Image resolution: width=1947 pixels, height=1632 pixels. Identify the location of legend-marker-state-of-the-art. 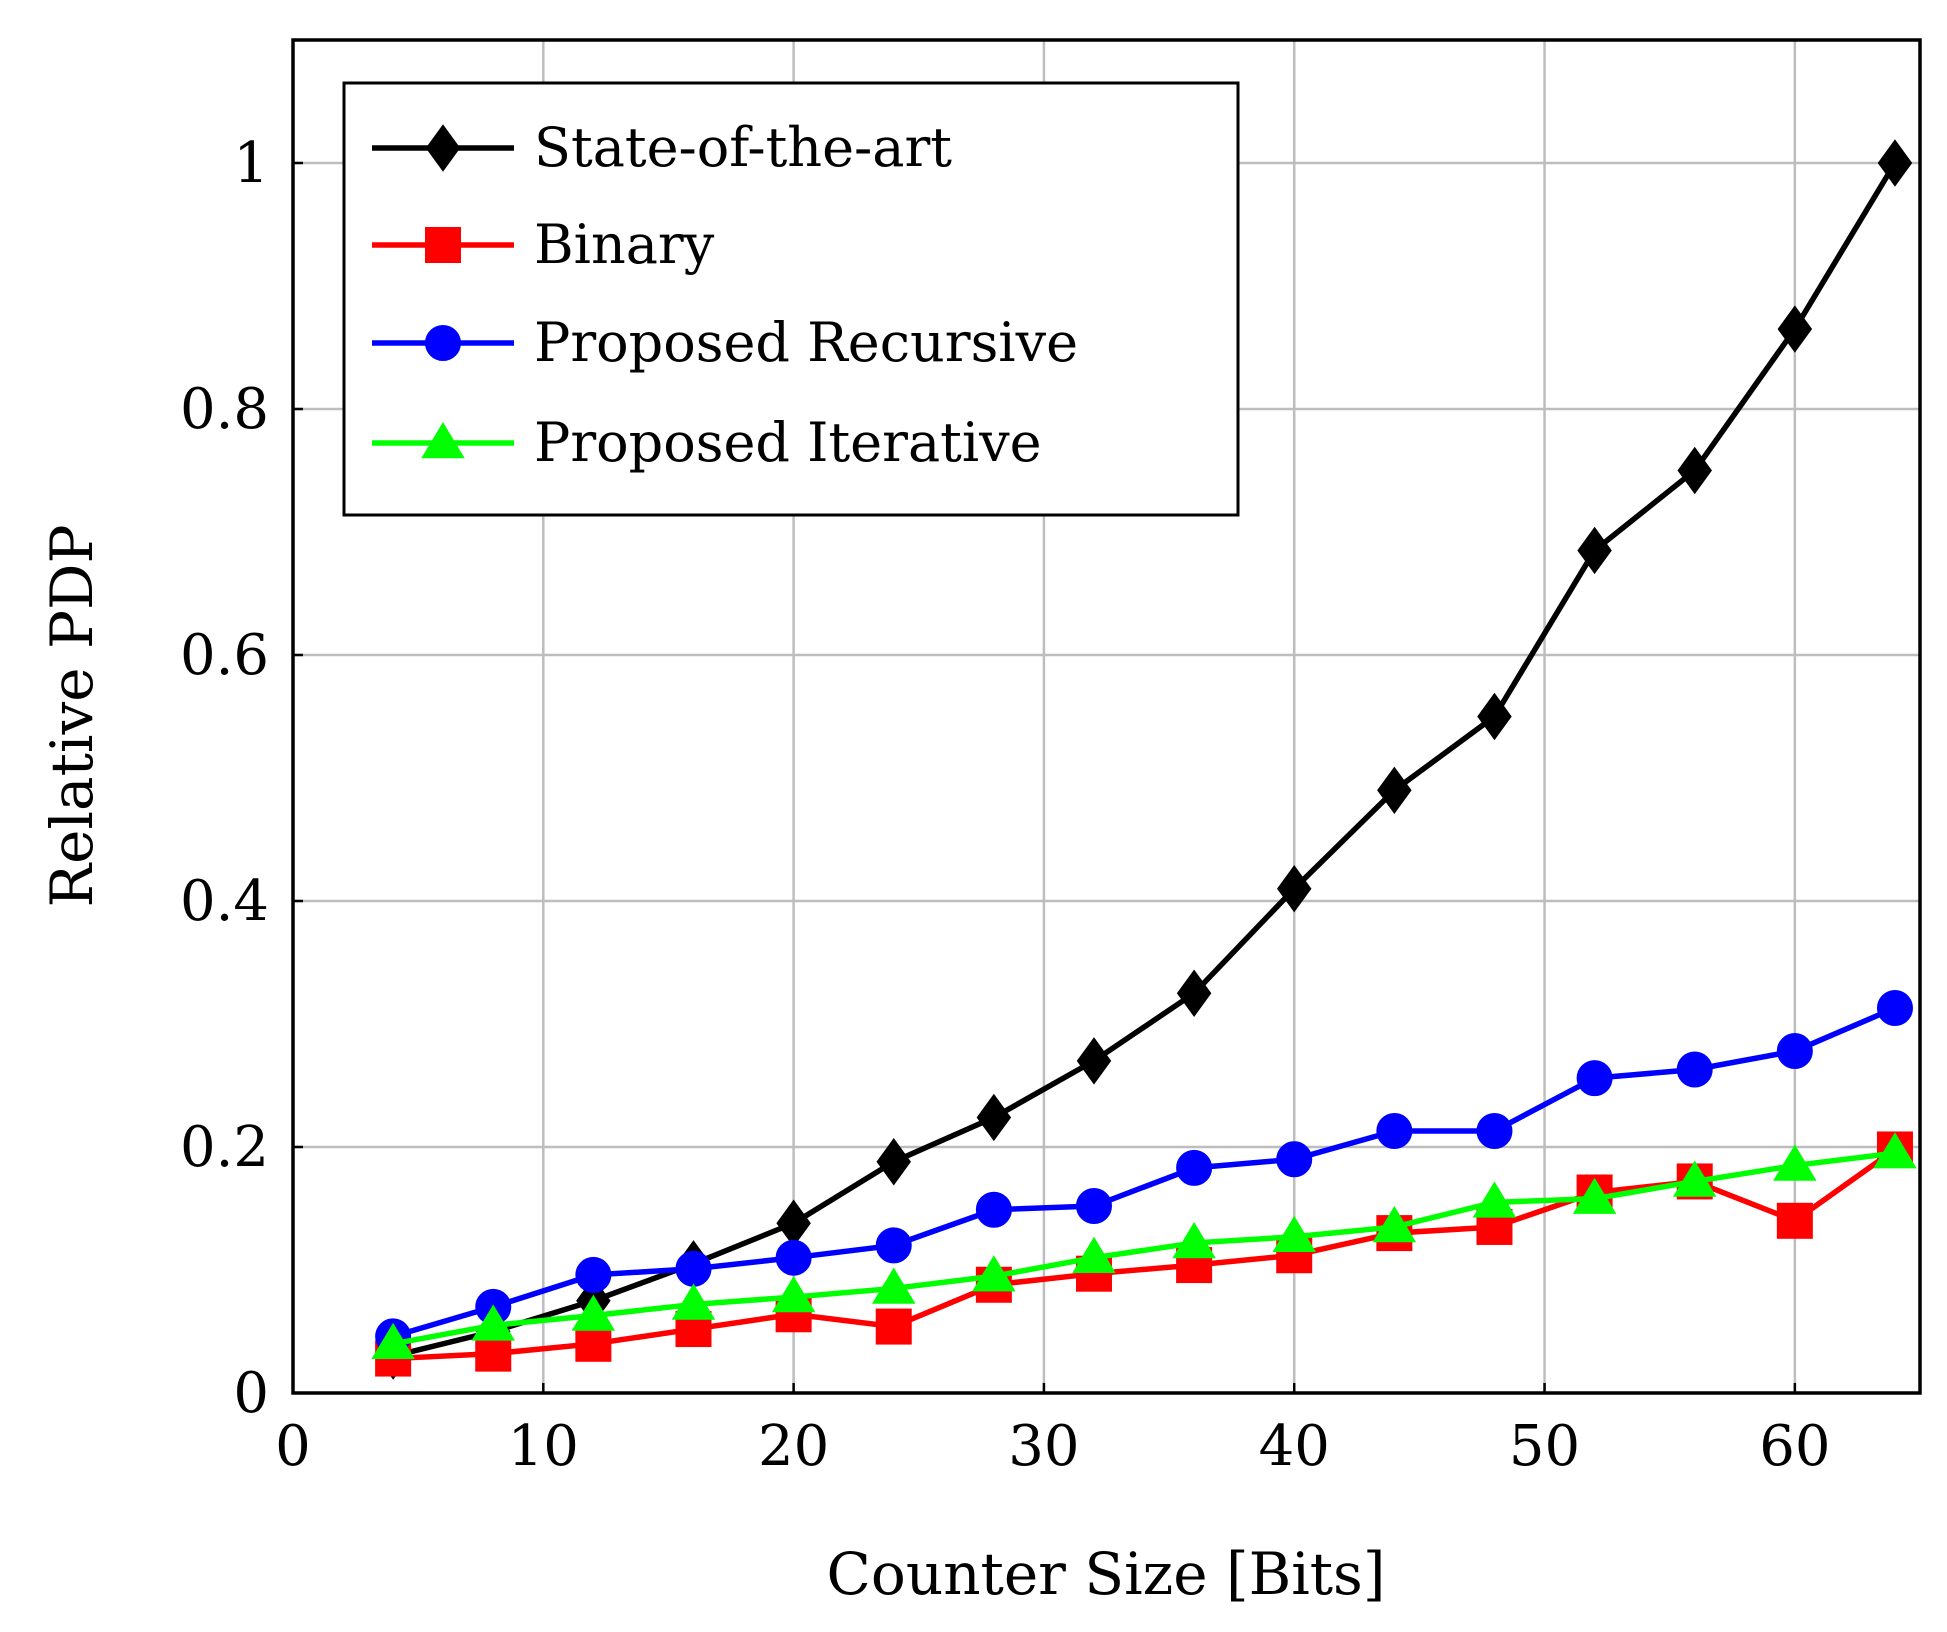
(443, 148).